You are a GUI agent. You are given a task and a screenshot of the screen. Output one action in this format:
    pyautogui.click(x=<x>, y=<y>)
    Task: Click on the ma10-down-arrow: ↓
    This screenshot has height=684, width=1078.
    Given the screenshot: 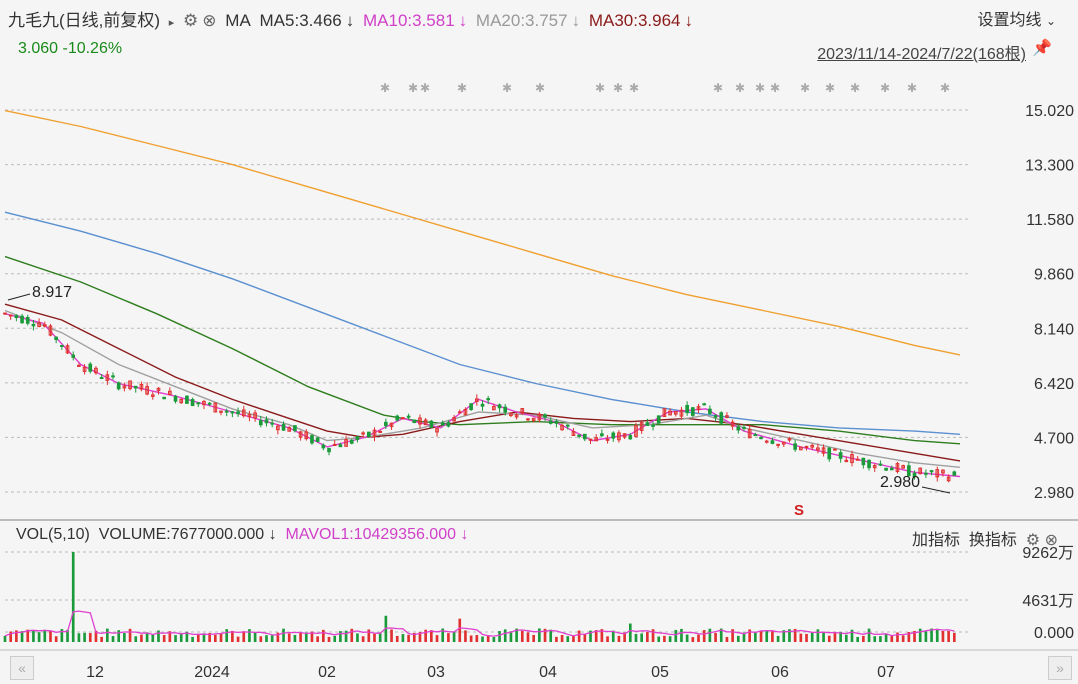 What is the action you would take?
    pyautogui.click(x=463, y=20)
    